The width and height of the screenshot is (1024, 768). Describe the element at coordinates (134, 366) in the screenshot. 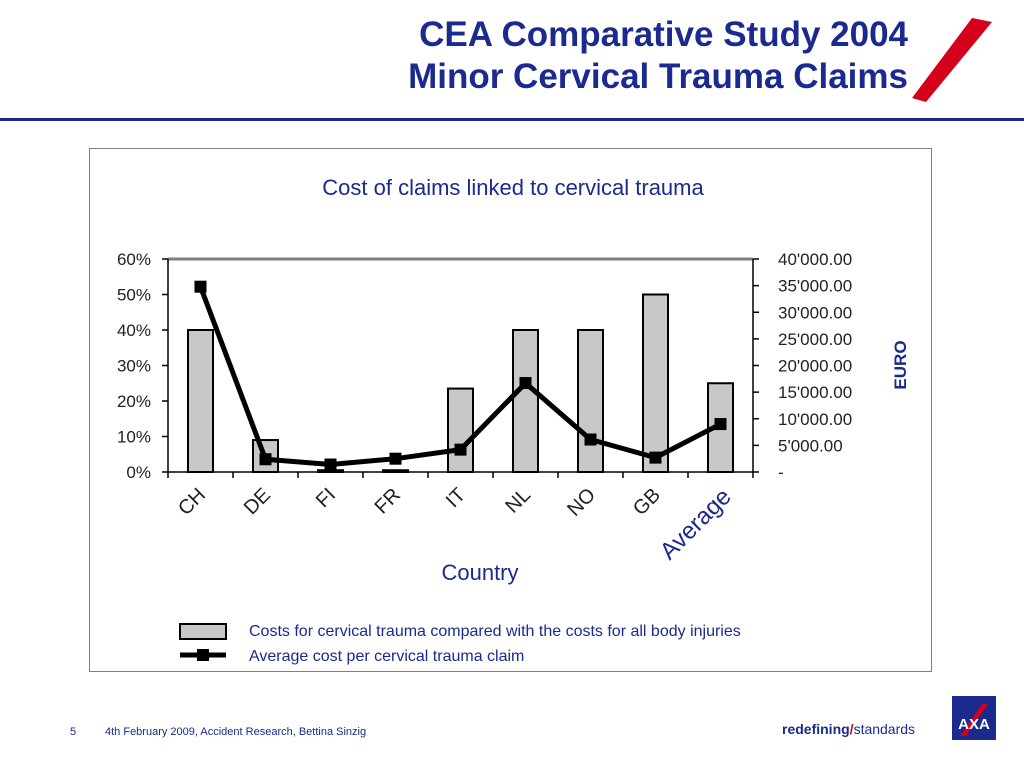

I see `y-left-tick-label: 30%` at that location.